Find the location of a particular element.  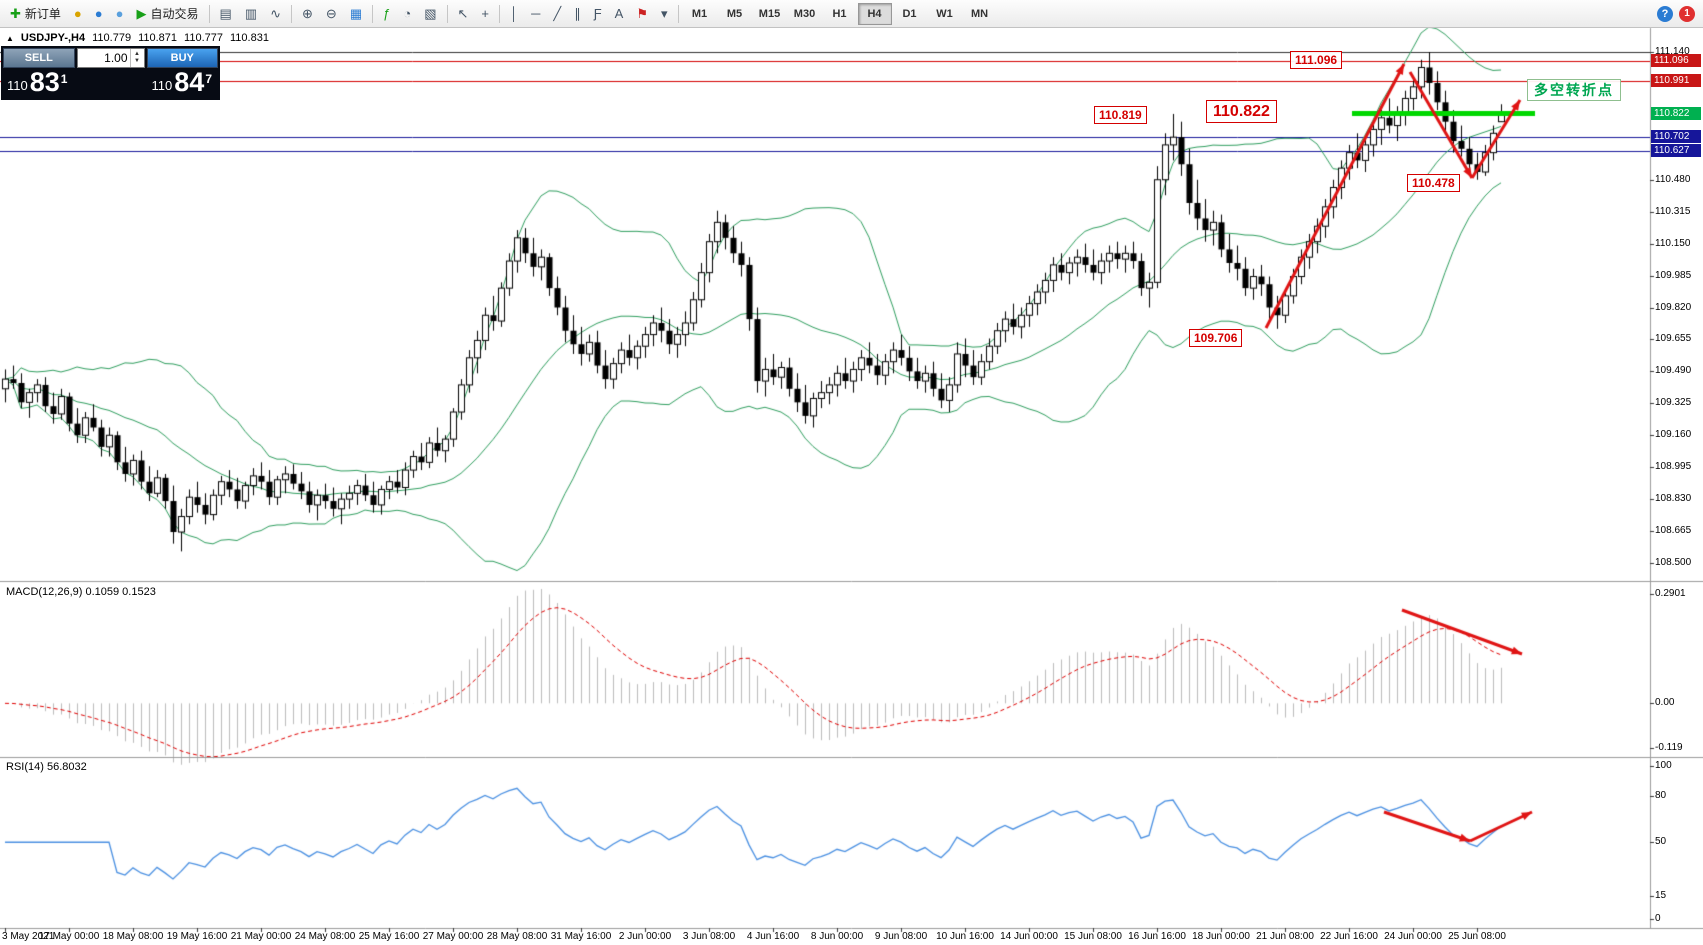

zoom-out-button: ⊖ is located at coordinates (331, 14).